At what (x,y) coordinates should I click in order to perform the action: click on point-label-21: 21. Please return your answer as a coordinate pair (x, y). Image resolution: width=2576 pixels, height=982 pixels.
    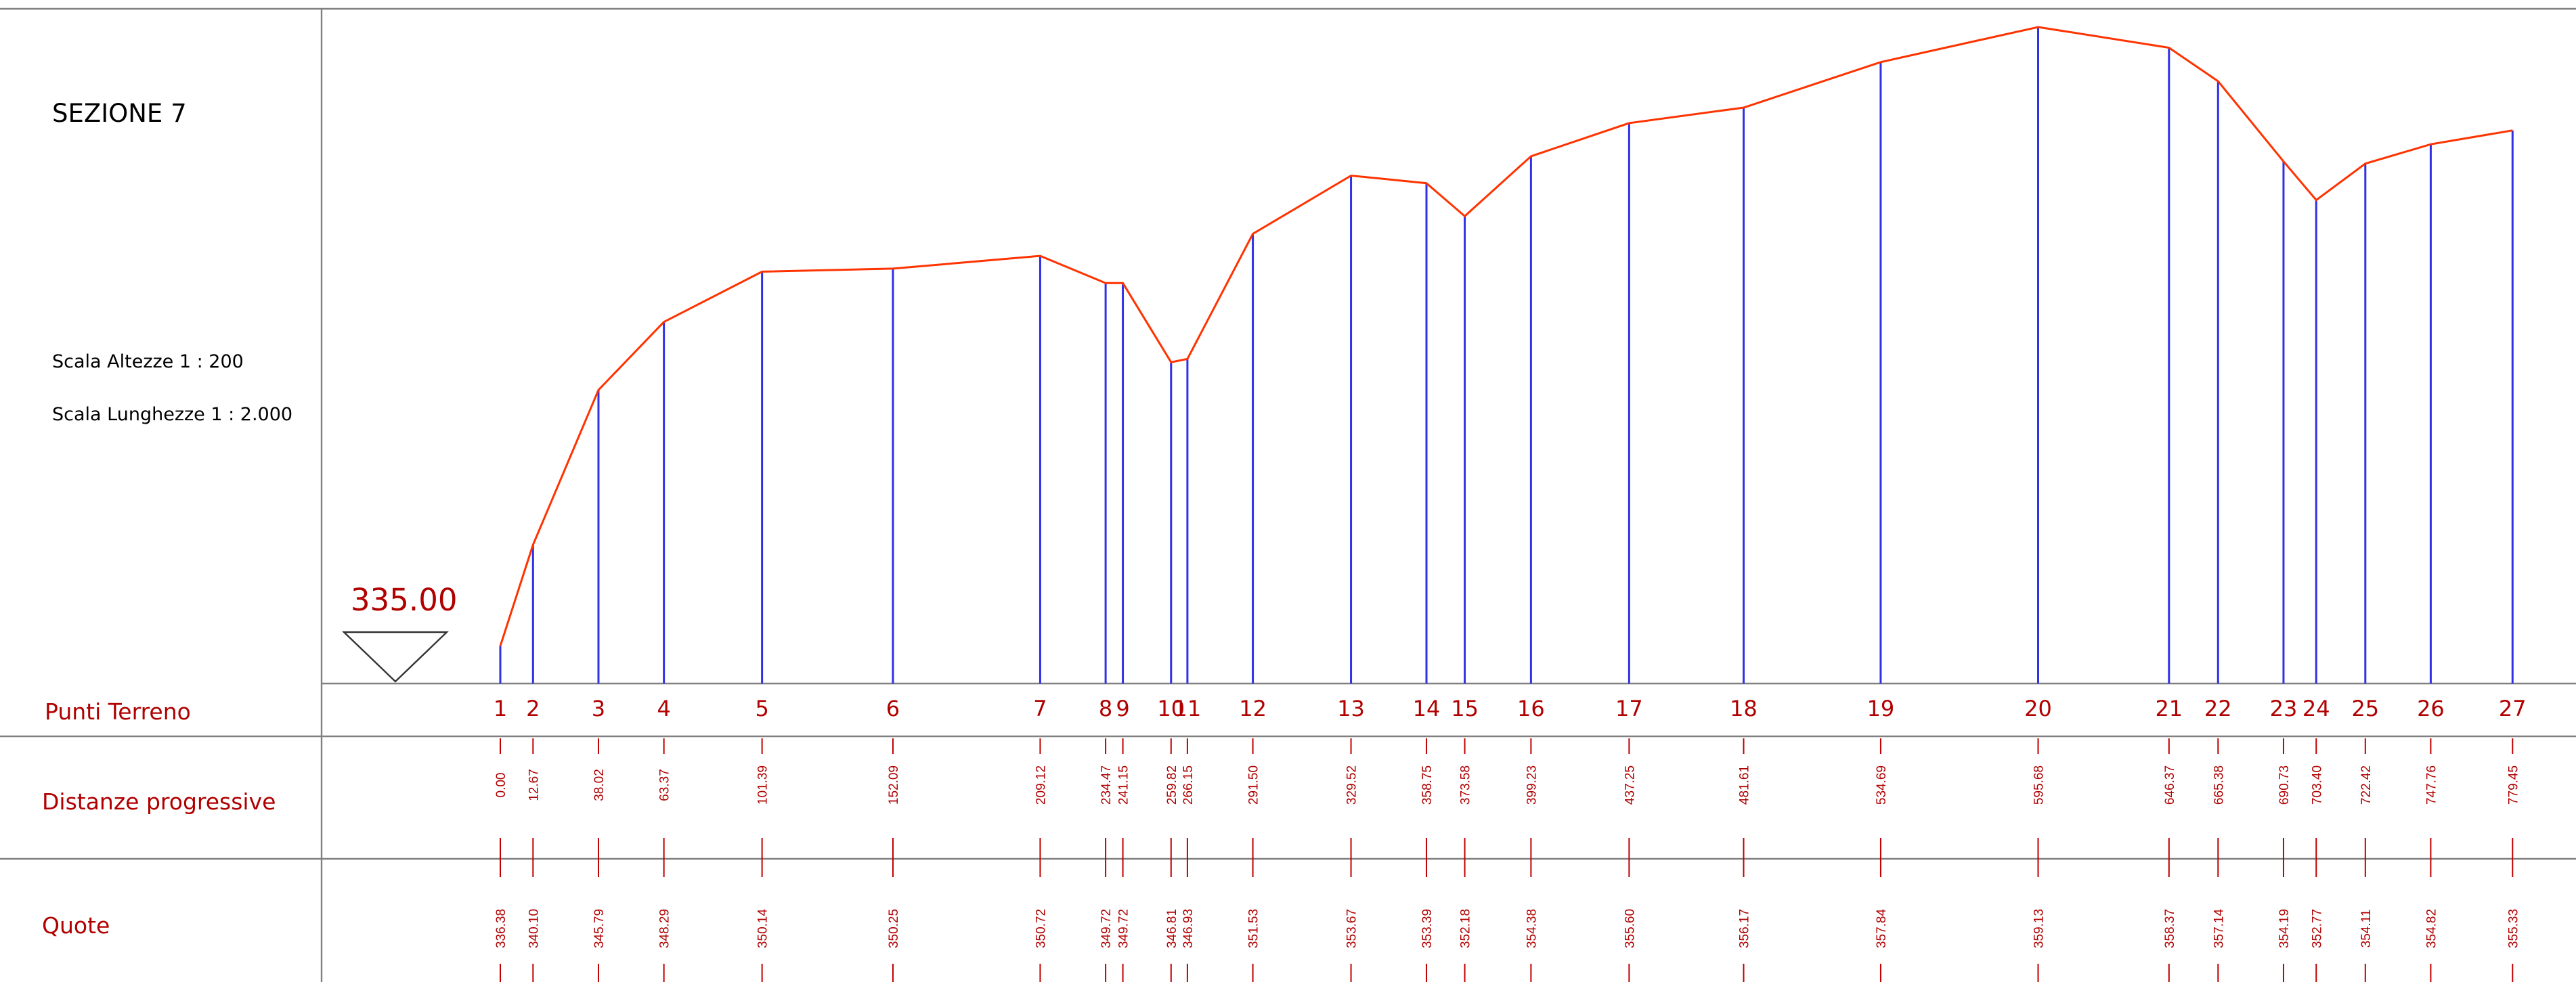
    Looking at the image, I should click on (2169, 709).